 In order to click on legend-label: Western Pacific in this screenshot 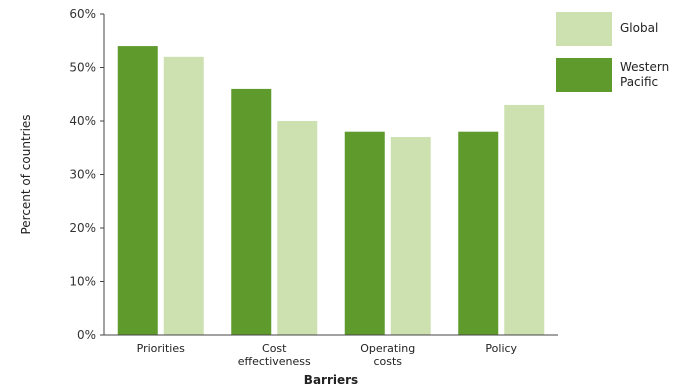, I will do `click(644, 74)`.